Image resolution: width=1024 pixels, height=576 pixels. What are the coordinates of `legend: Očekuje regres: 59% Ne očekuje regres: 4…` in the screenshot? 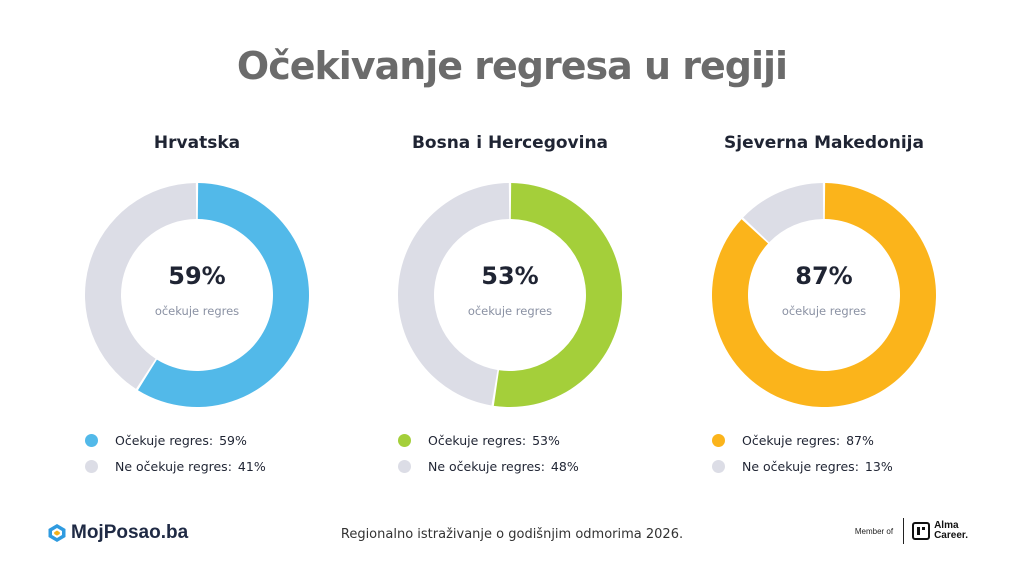 It's located at (175, 453).